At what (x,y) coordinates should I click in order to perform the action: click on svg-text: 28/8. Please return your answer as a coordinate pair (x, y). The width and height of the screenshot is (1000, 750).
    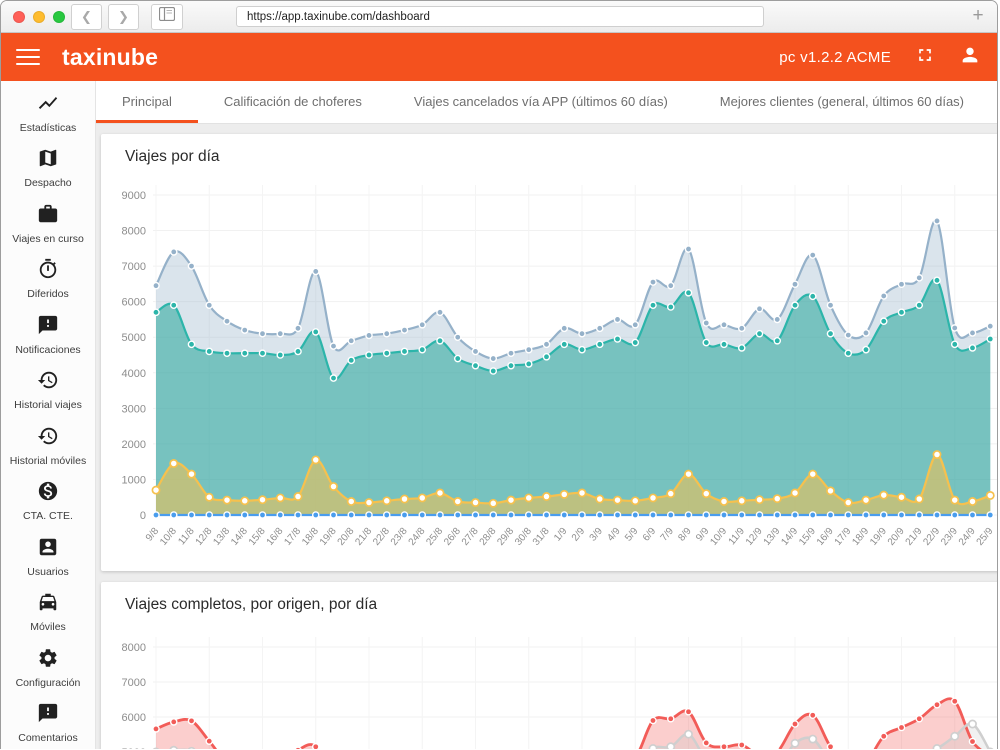
    Looking at the image, I should click on (488, 537).